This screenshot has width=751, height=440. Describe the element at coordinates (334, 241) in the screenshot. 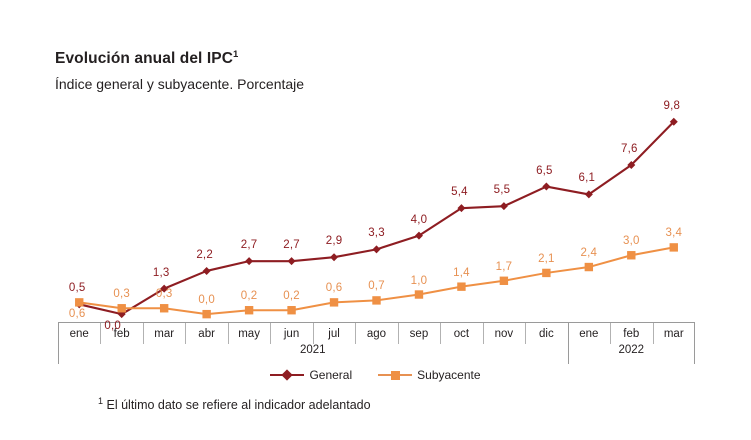

I see `data-label: 2,9` at that location.